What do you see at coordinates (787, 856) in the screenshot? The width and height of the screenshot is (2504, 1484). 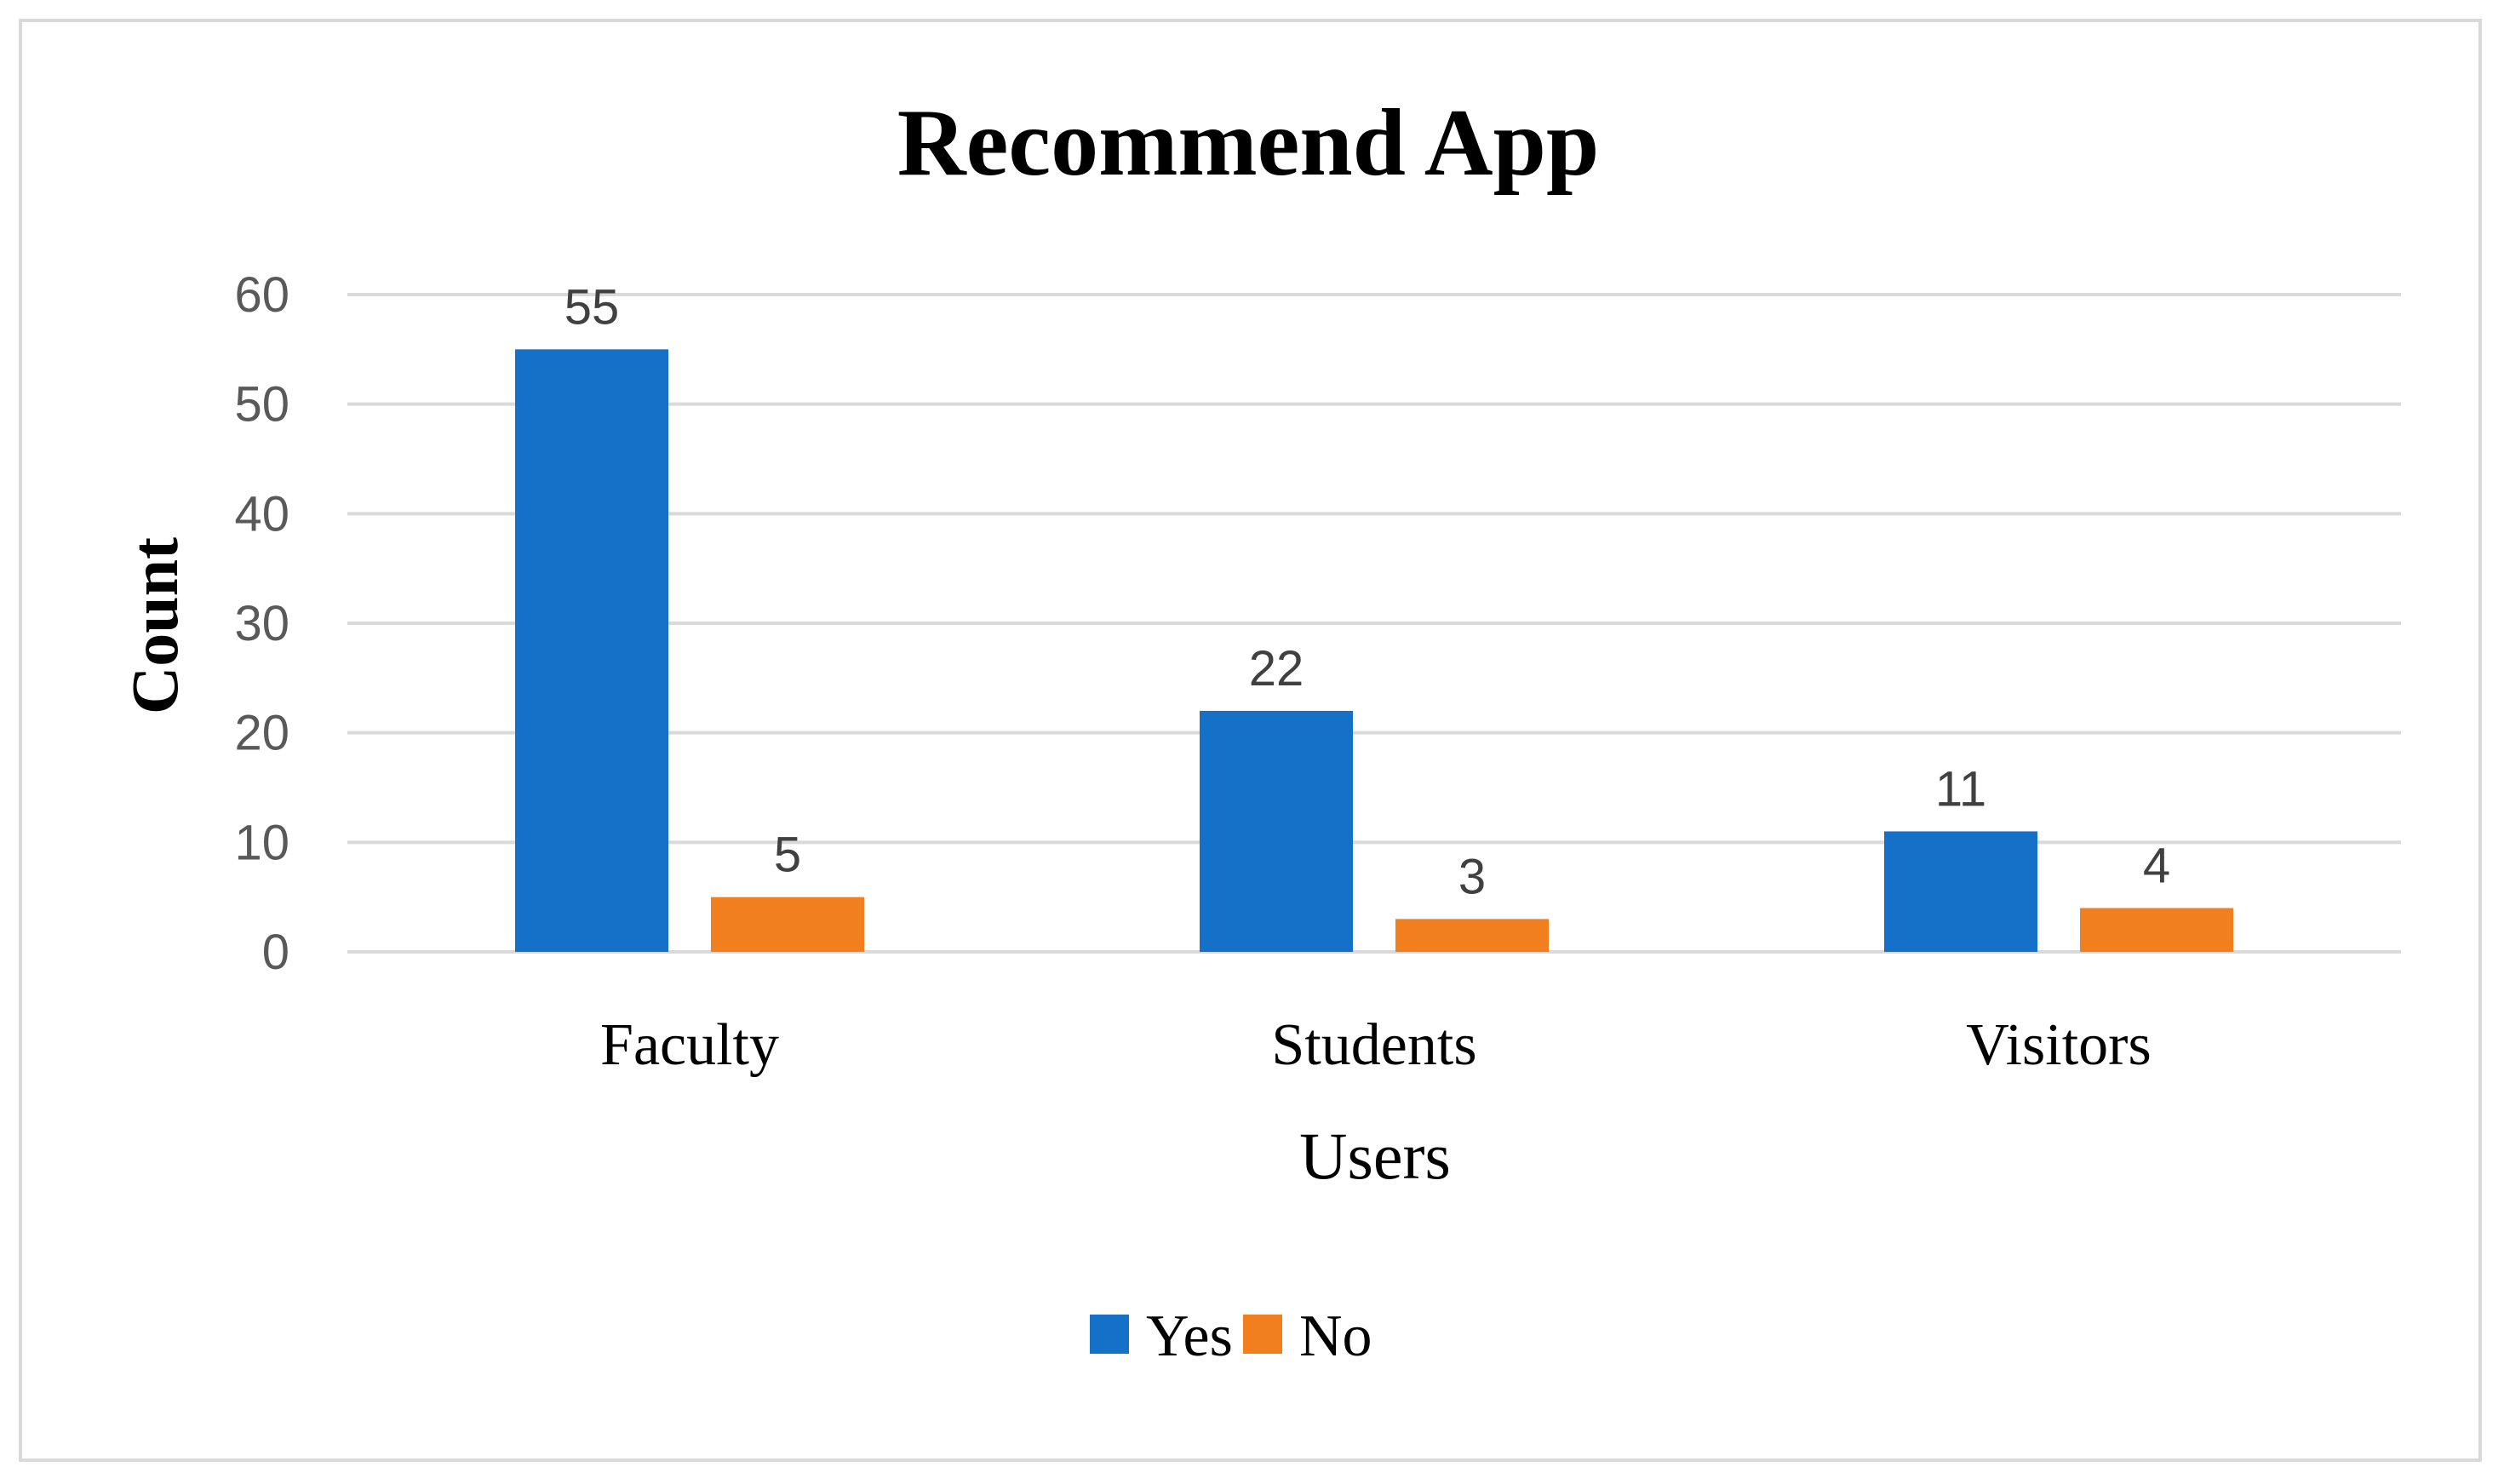 I see `data-label-faculty-no: 5` at bounding box center [787, 856].